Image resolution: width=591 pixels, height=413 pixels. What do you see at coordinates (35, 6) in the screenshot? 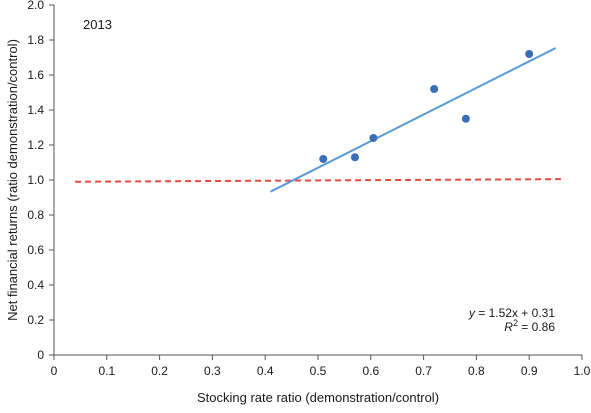
I see `y-tick-label: 2.0` at bounding box center [35, 6].